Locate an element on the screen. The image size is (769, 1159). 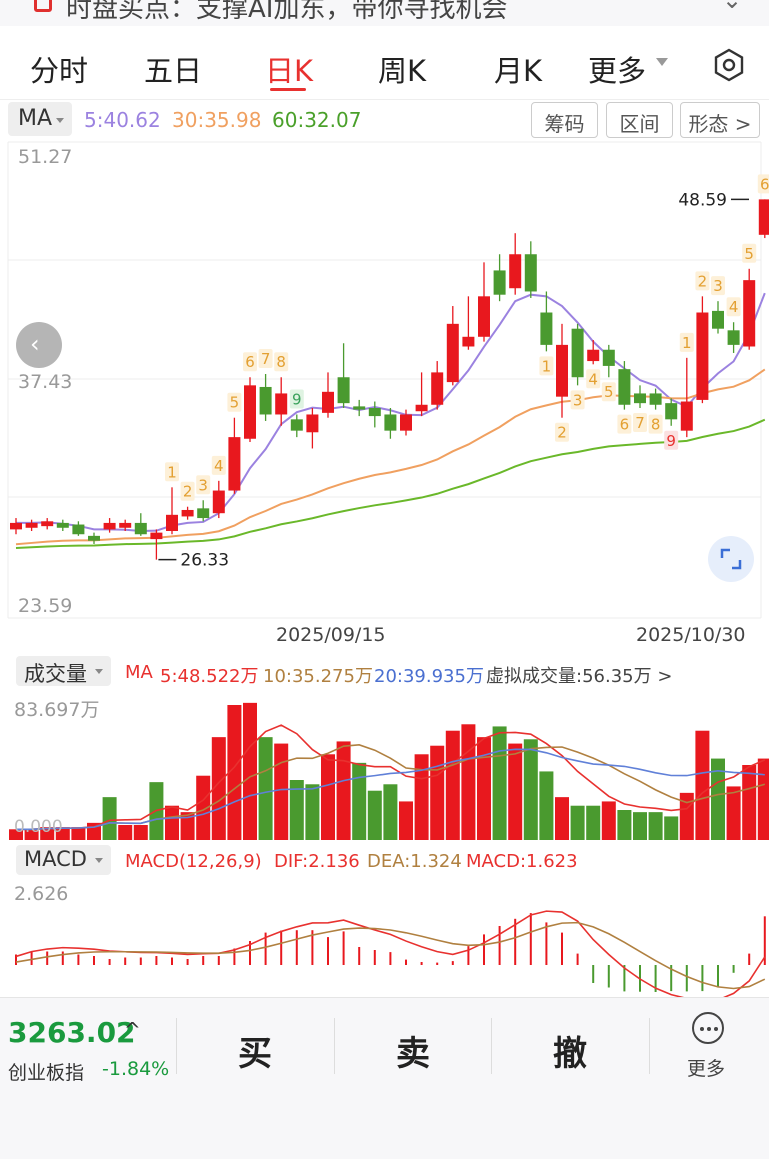
tab-weekly-k: 周K is located at coordinates (402, 71).